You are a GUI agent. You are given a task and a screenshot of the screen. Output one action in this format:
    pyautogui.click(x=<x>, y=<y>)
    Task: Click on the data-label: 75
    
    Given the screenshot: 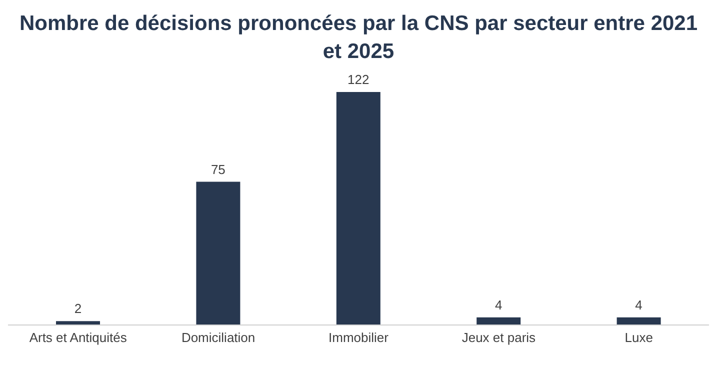 What is the action you would take?
    pyautogui.click(x=218, y=169)
    